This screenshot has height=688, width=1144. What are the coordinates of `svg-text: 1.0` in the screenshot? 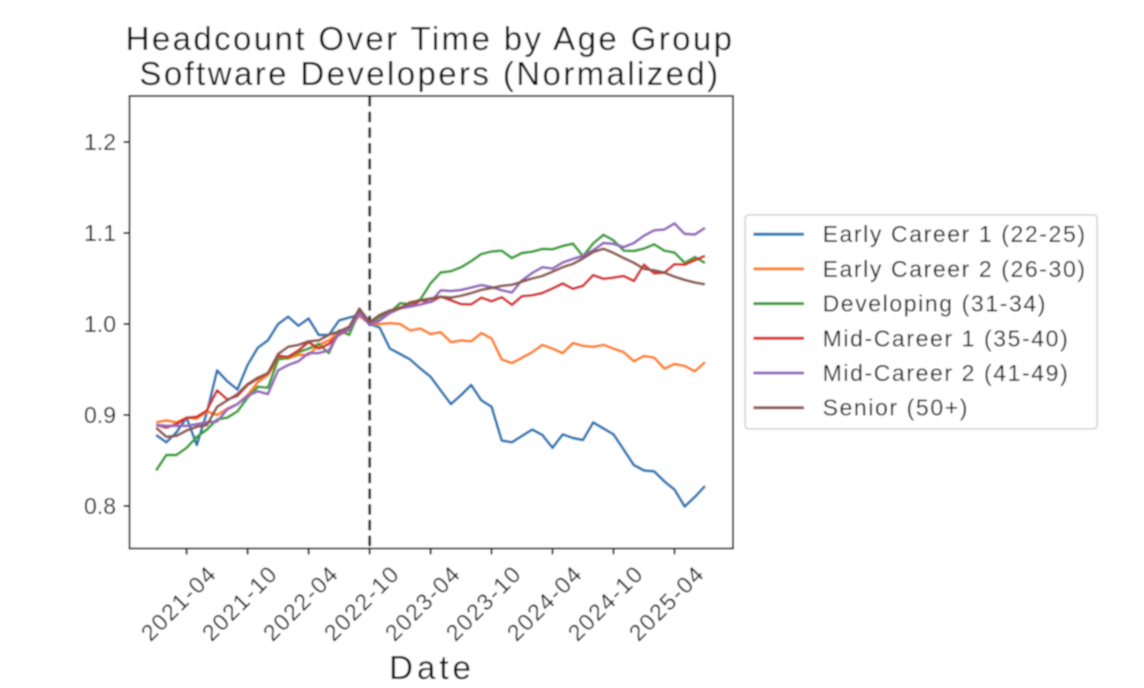 It's located at (100, 324).